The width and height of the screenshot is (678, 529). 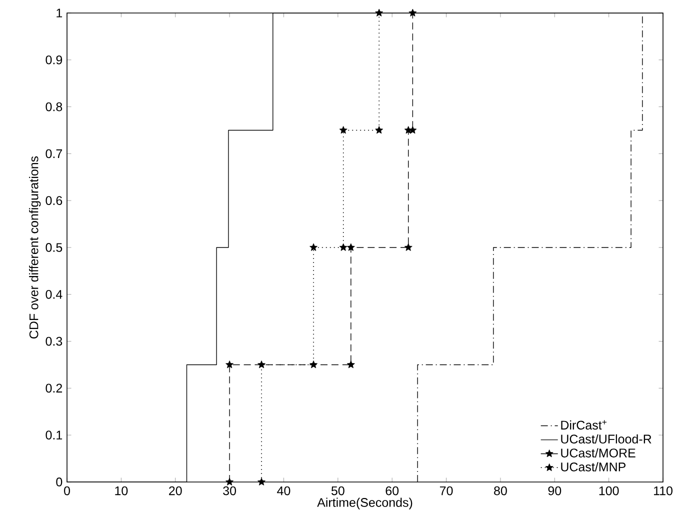 What do you see at coordinates (609, 491) in the screenshot?
I see `x-tick-label: 100` at bounding box center [609, 491].